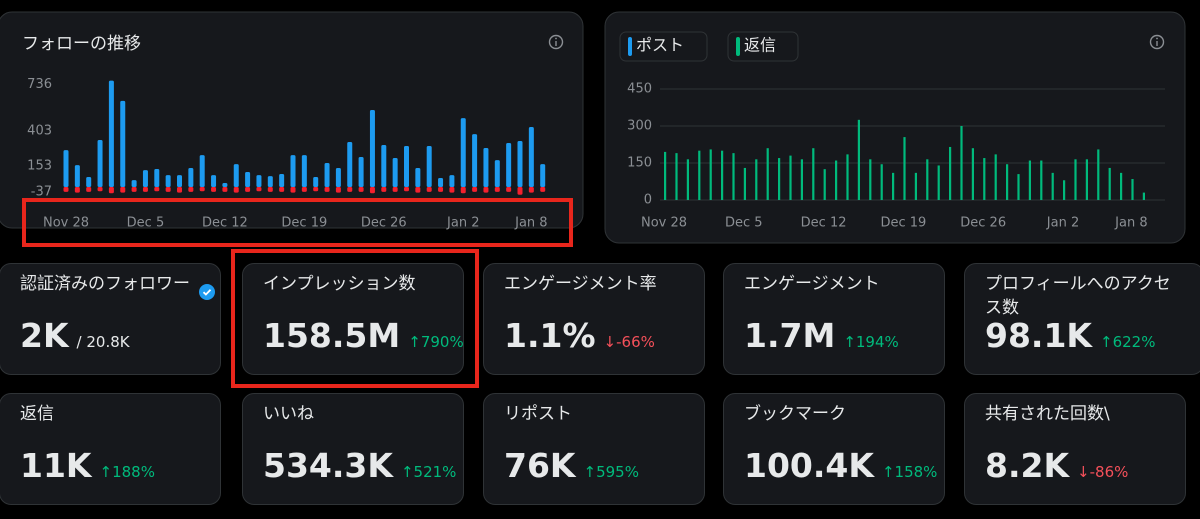 The width and height of the screenshot is (1200, 519). I want to click on x-tick-label: Nov 28, so click(66, 223).